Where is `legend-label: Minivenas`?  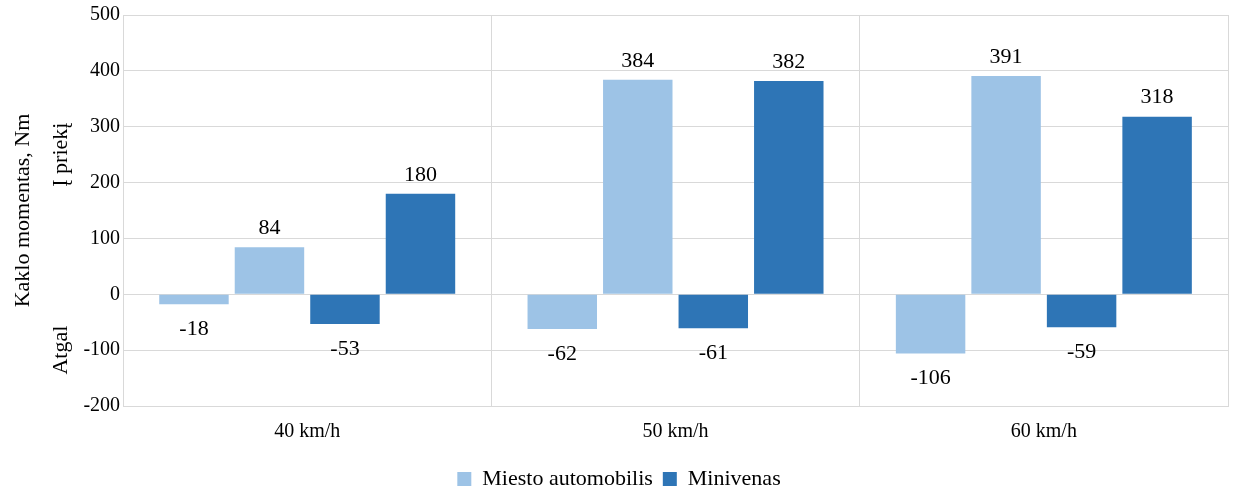 legend-label: Minivenas is located at coordinates (734, 477).